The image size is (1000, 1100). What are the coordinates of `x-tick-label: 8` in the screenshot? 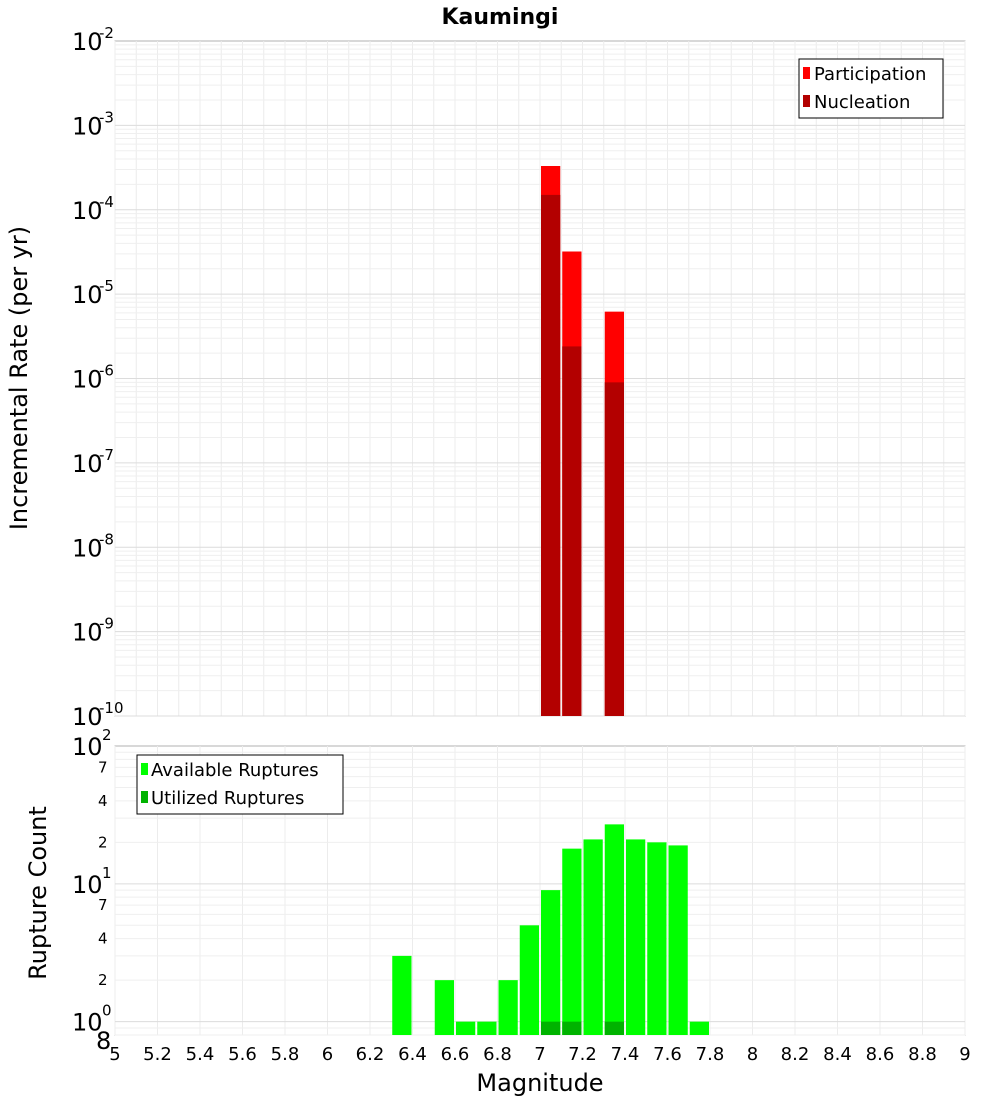 It's located at (752, 1054).